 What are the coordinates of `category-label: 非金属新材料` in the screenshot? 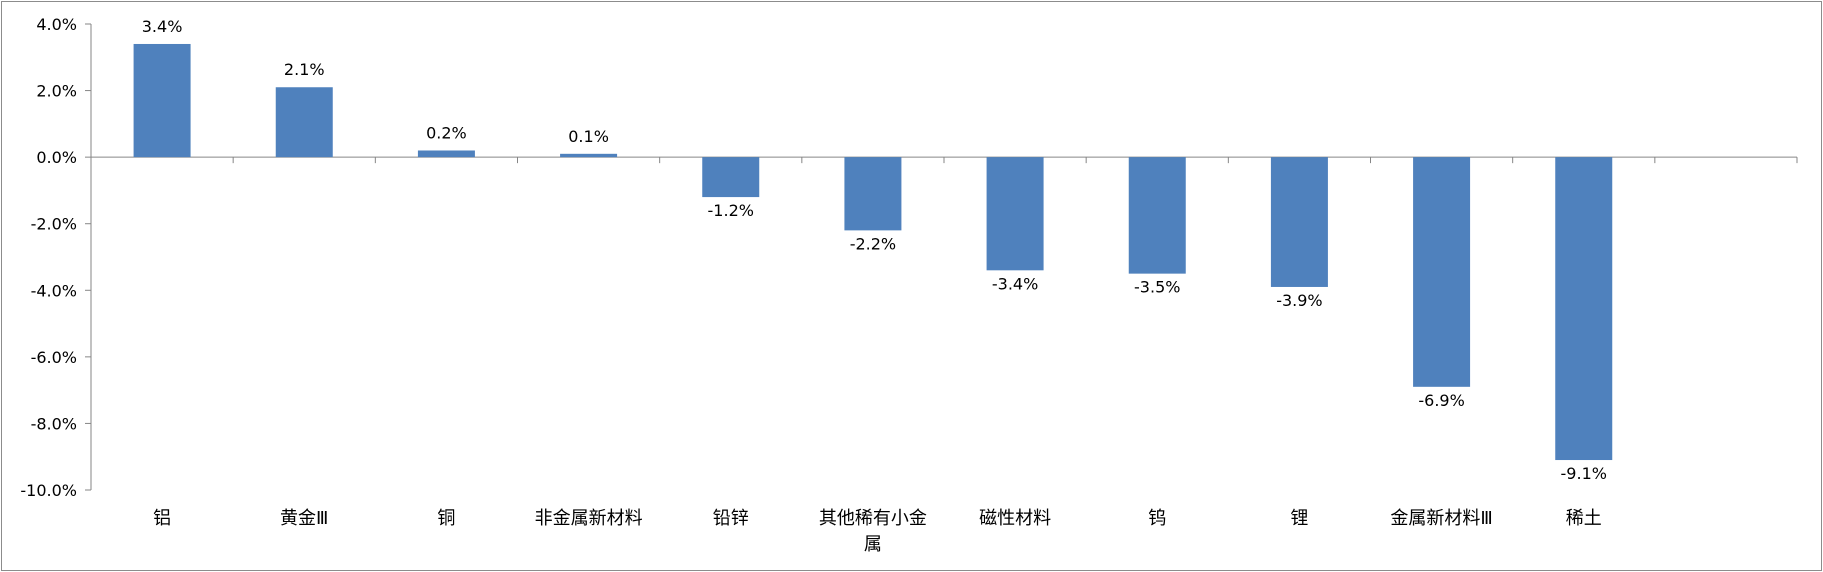 It's located at (589, 518).